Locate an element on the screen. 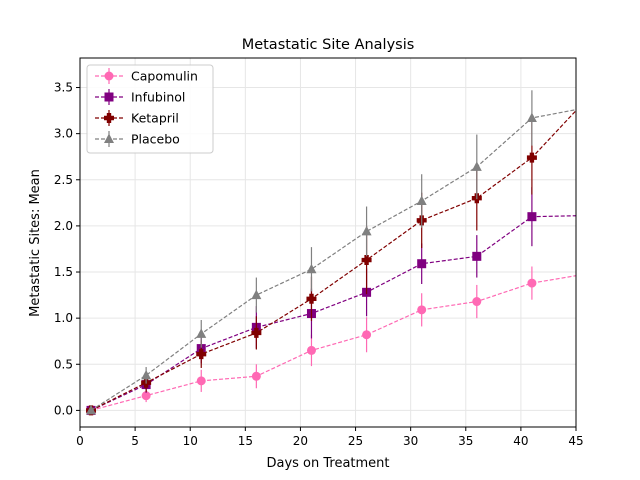 The width and height of the screenshot is (640, 480). x-axis-label: Days on Treatment is located at coordinates (327, 463).